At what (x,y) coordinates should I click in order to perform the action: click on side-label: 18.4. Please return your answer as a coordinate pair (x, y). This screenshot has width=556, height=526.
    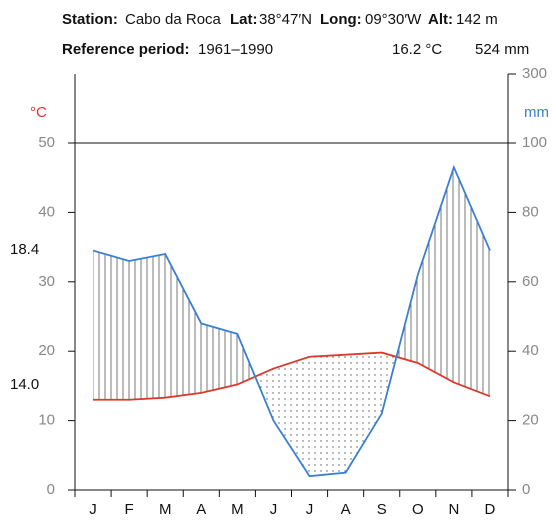
    Looking at the image, I should click on (24, 249).